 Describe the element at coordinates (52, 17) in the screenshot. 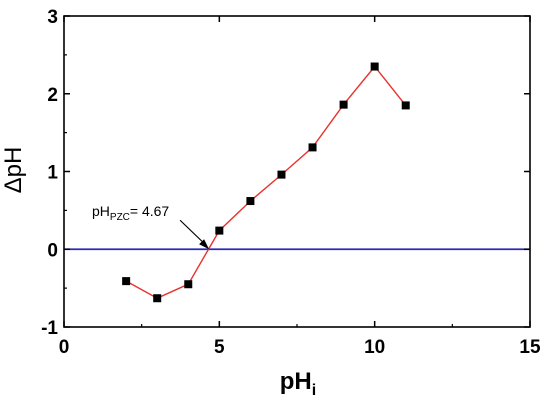

I see `y-tick-label-4: 3` at that location.